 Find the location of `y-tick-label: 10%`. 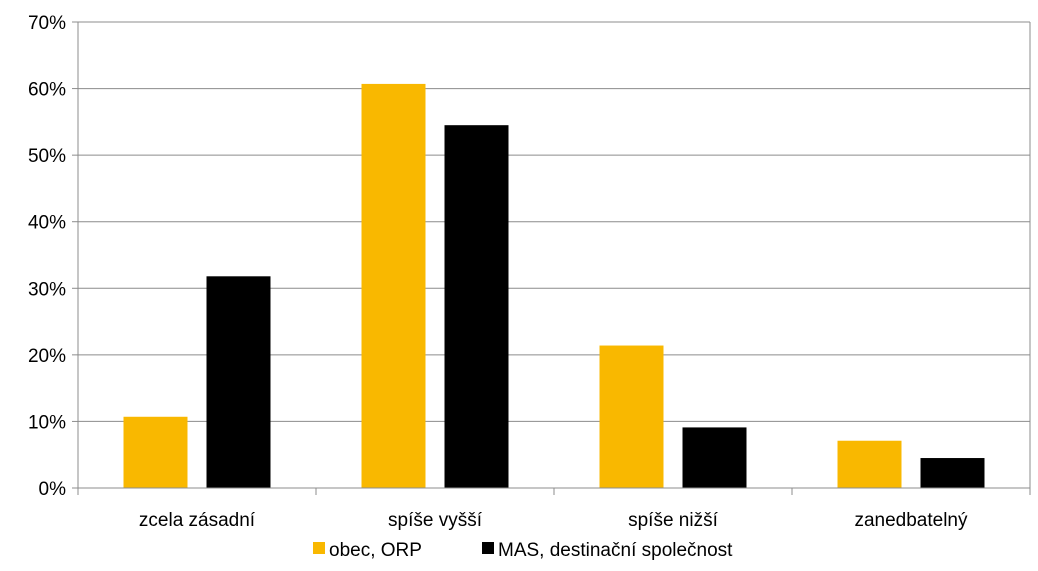

y-tick-label: 10% is located at coordinates (47, 422).